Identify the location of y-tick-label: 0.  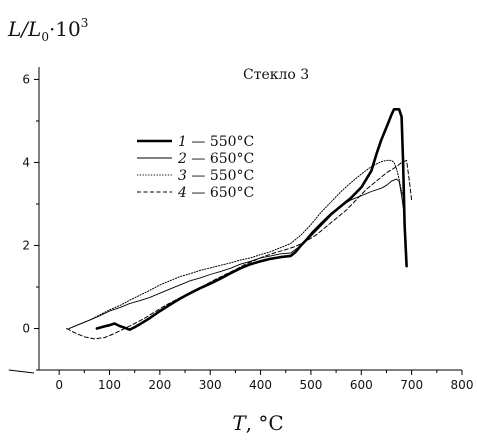
(26, 328).